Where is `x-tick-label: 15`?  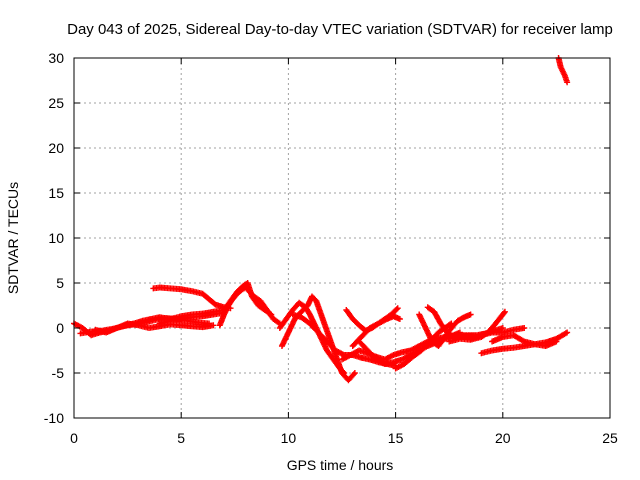
x-tick-label: 15 is located at coordinates (396, 438).